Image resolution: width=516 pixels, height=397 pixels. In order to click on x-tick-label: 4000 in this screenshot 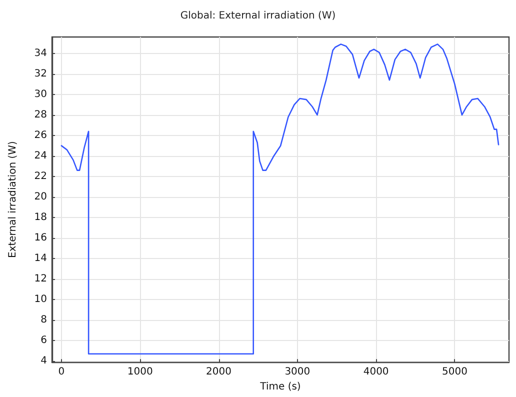, I will do `click(376, 372)`.